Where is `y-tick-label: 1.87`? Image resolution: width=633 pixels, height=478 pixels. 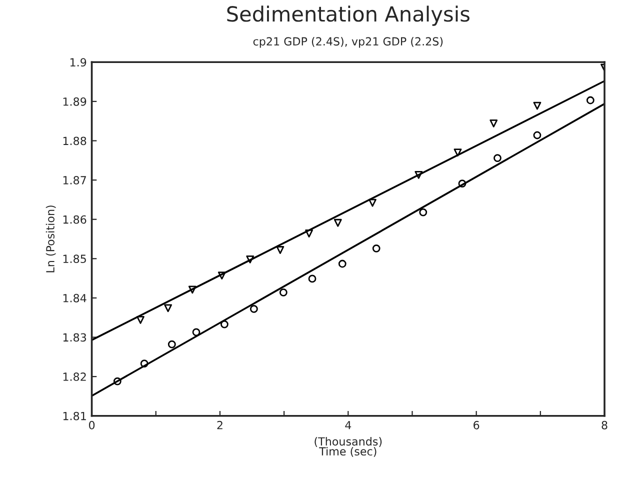
y-tick-label: 1.87 is located at coordinates (74, 180).